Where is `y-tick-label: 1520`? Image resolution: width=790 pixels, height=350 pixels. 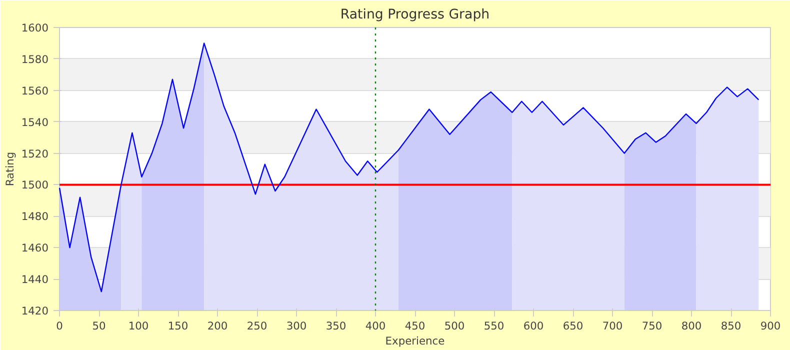
y-tick-label: 1520 is located at coordinates (35, 153).